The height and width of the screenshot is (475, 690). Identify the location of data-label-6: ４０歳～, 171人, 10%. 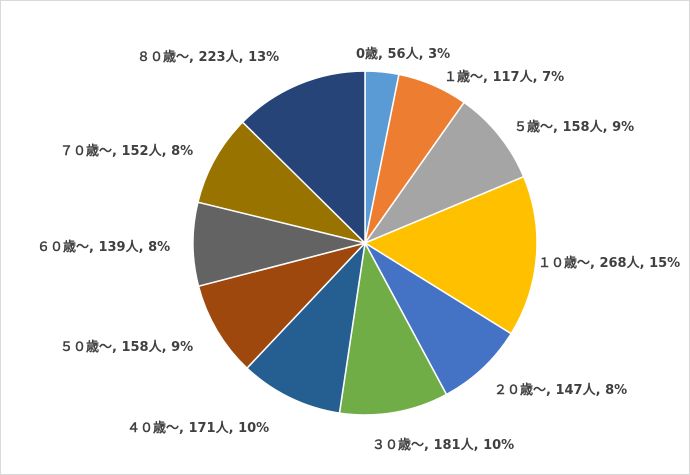
(198, 428).